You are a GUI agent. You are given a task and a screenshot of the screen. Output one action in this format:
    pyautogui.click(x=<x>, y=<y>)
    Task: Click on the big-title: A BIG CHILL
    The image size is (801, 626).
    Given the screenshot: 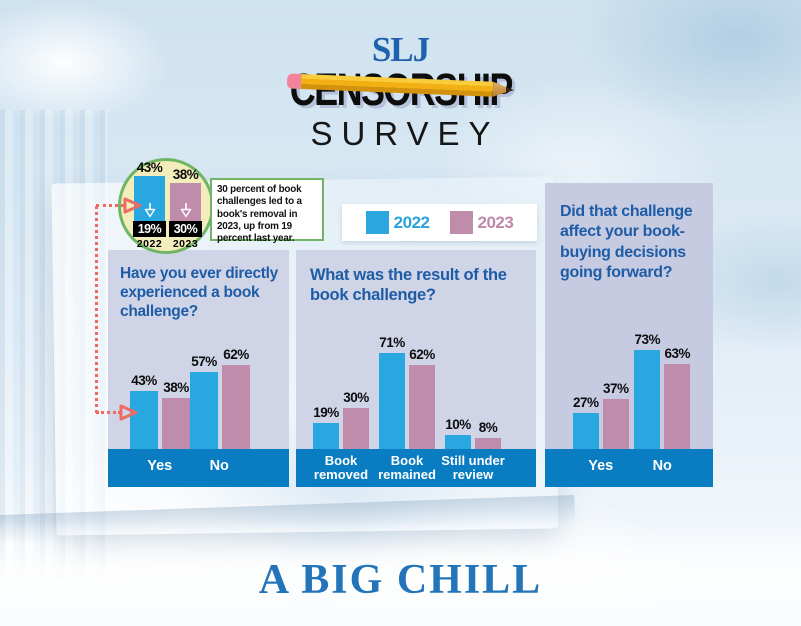 What is the action you would take?
    pyautogui.click(x=400, y=580)
    